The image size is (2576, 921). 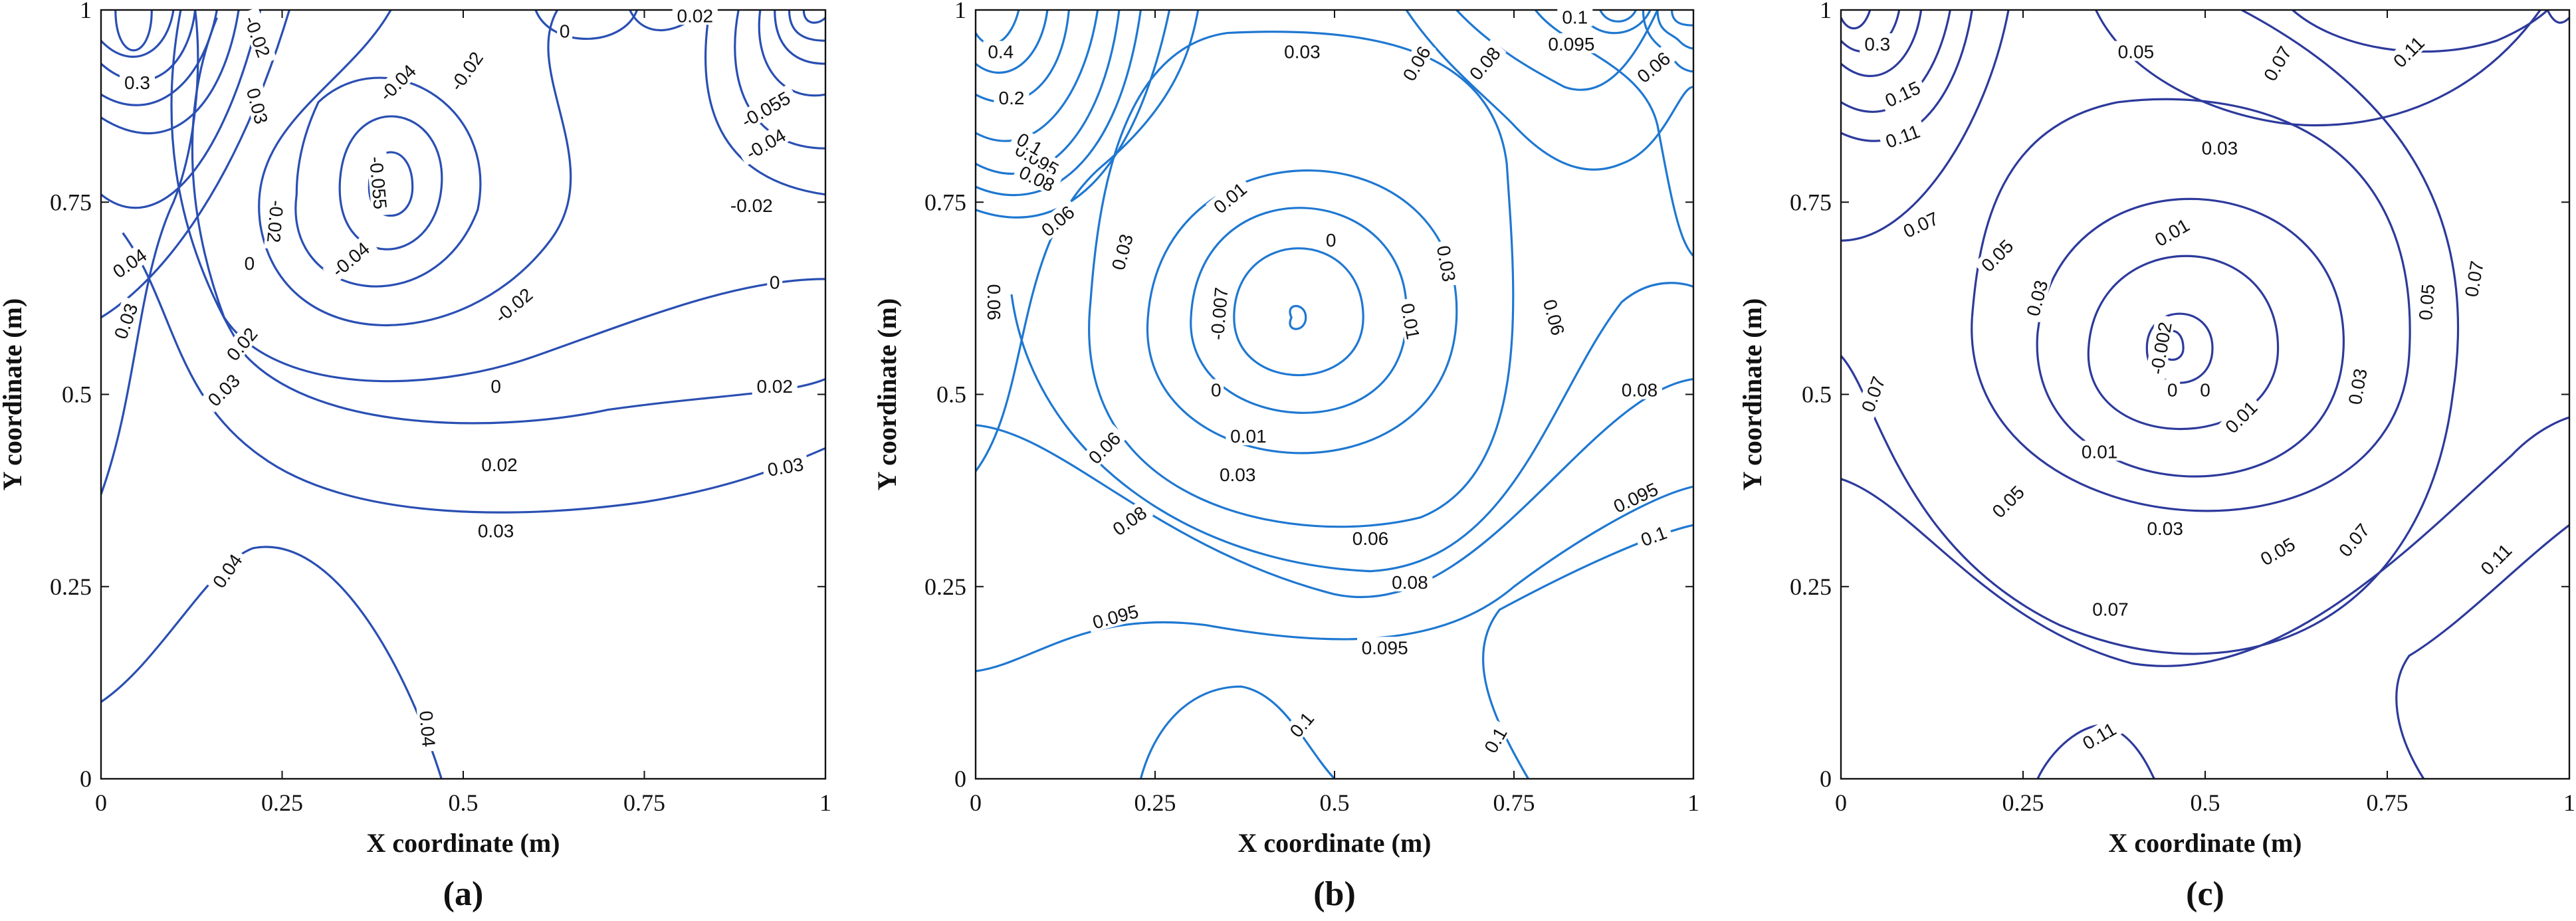 I want to click on panel-label: (b), so click(x=1334, y=894).